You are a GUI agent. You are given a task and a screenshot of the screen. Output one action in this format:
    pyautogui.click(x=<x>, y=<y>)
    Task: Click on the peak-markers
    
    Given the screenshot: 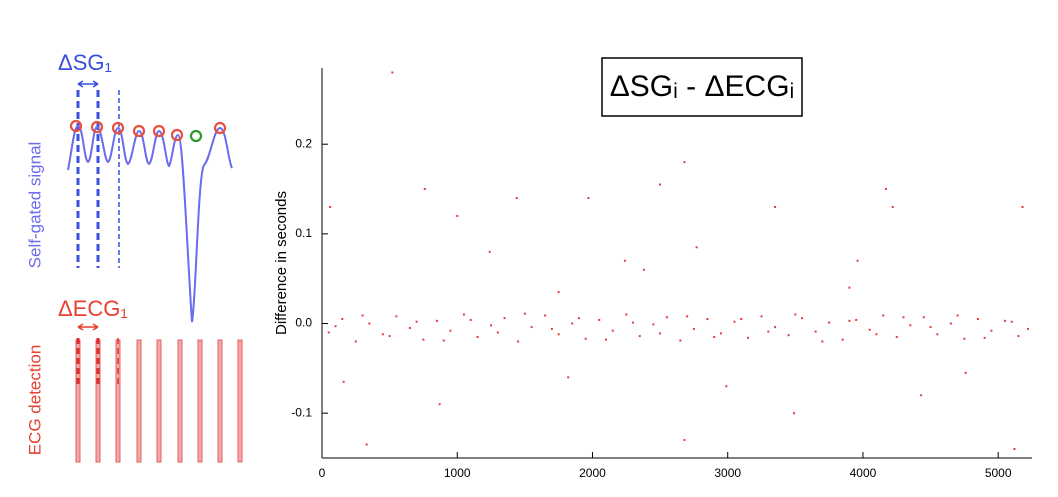 What is the action you would take?
    pyautogui.click(x=148, y=131)
    